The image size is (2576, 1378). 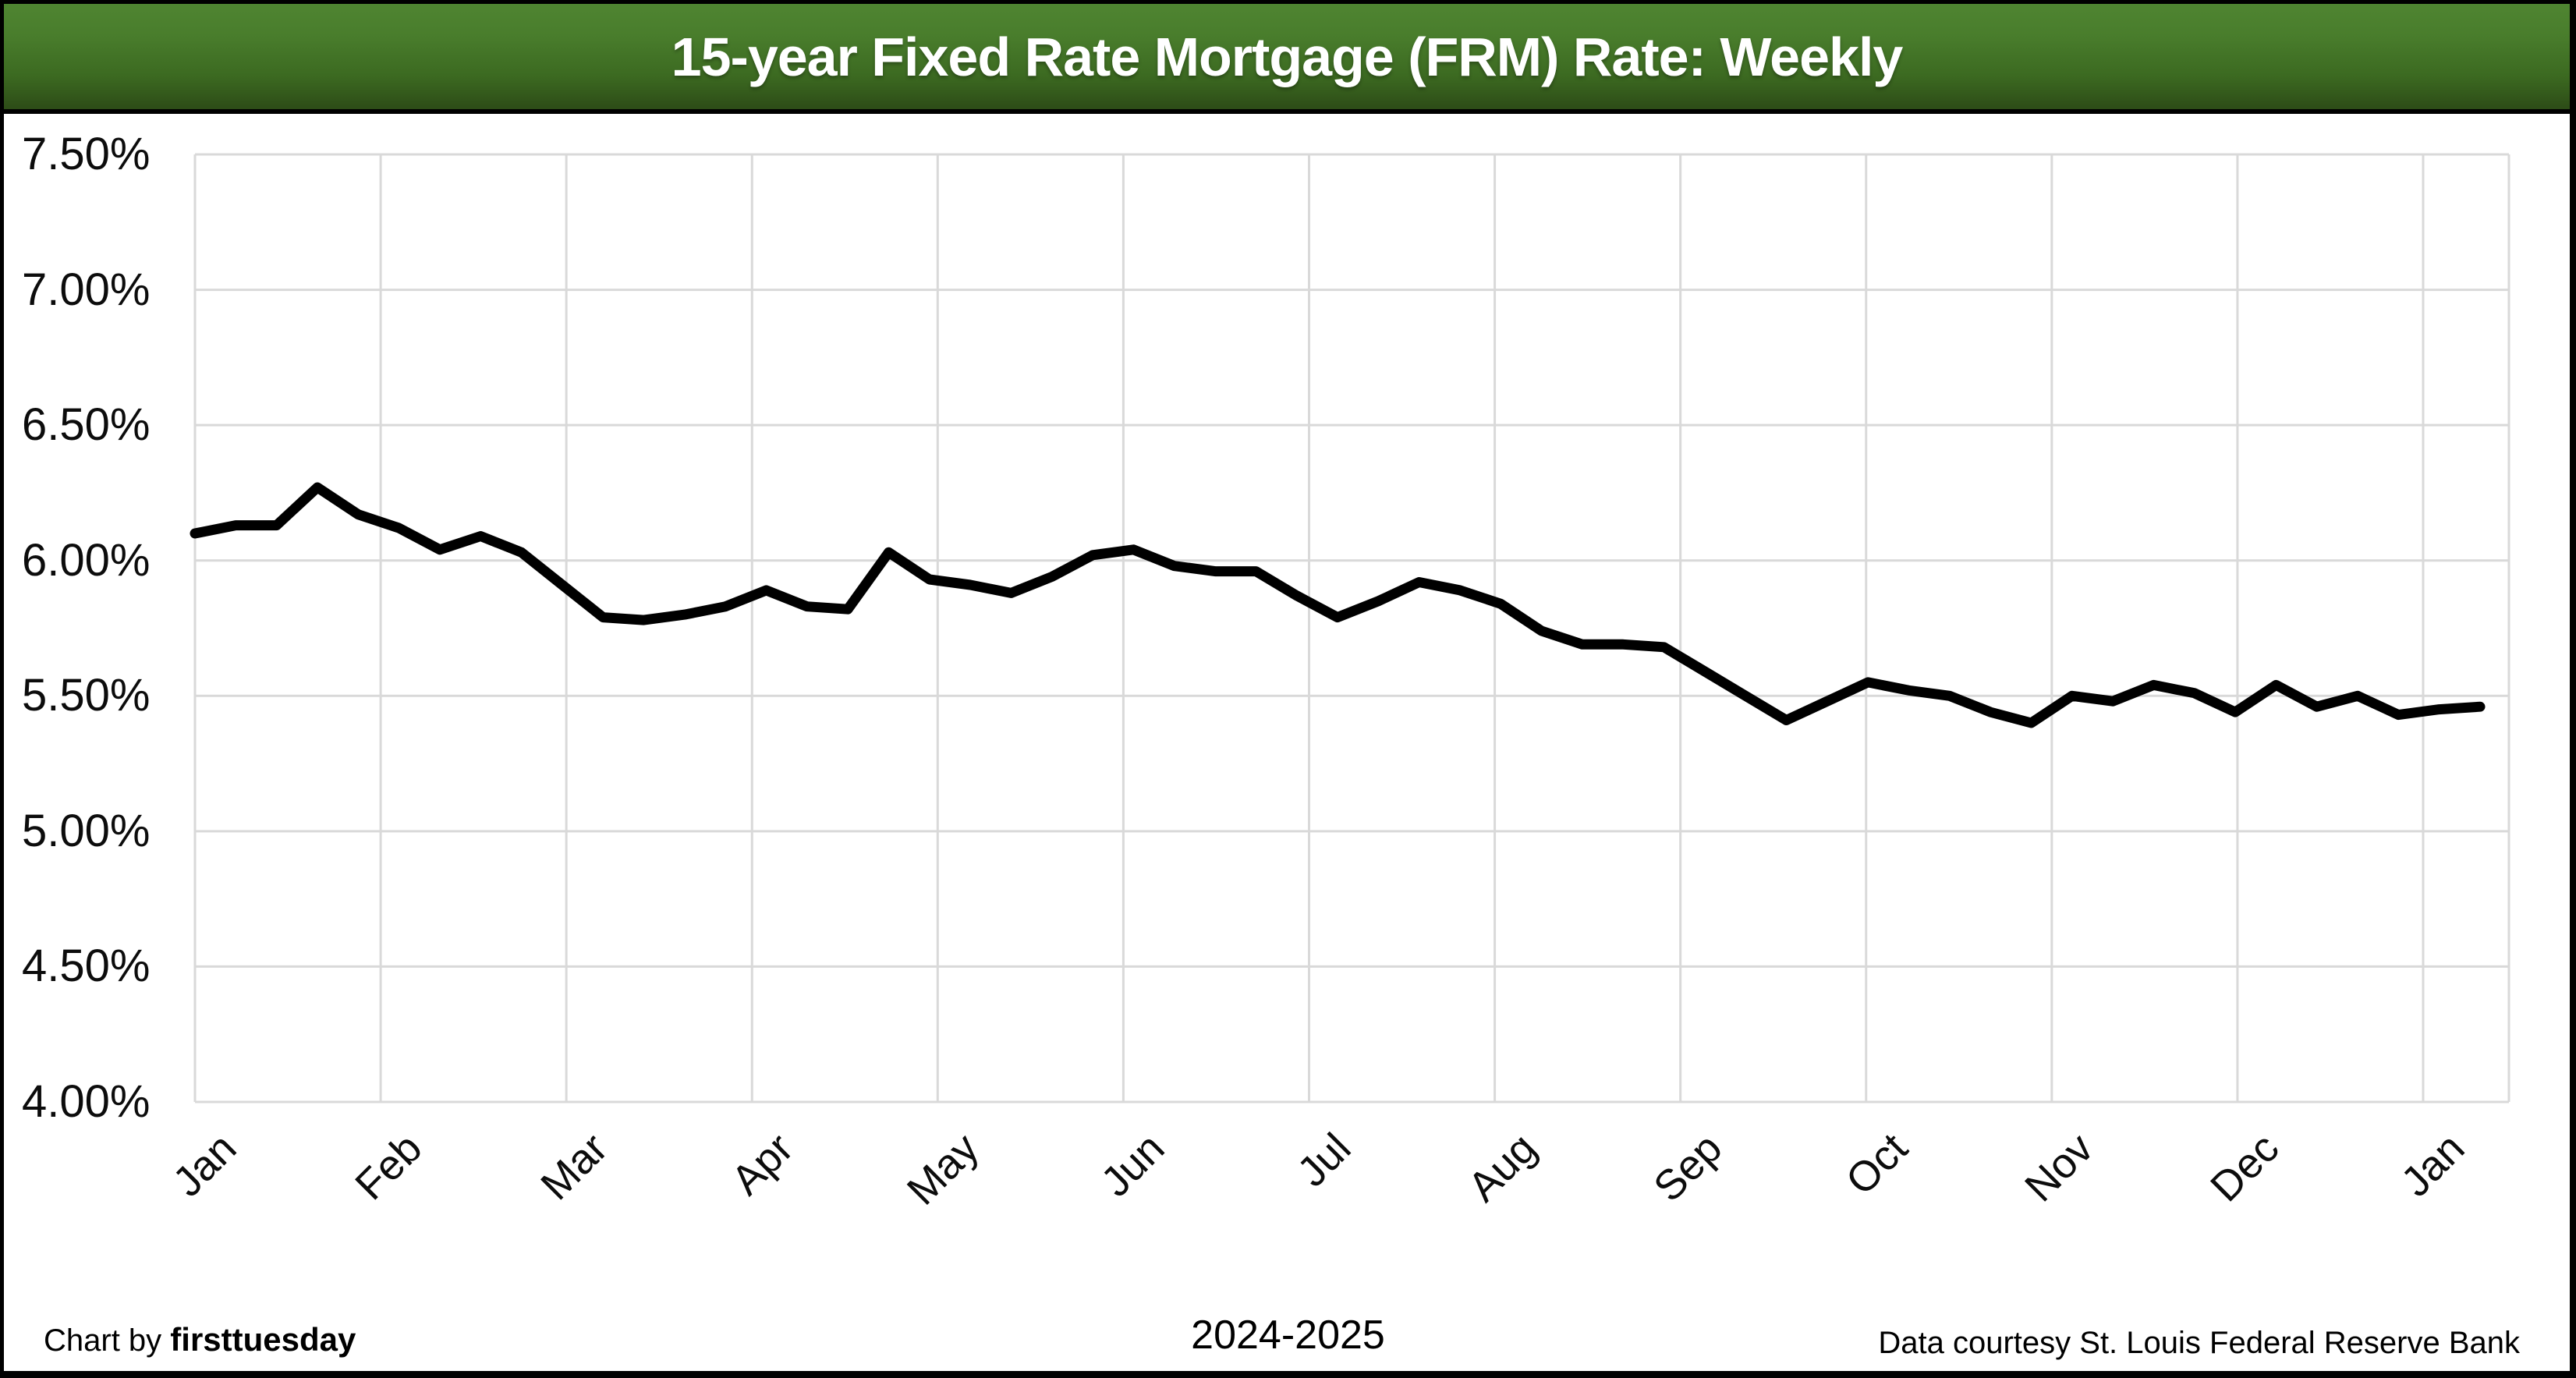 I want to click on y-axis-tick-label: 5.50%, so click(x=86, y=696).